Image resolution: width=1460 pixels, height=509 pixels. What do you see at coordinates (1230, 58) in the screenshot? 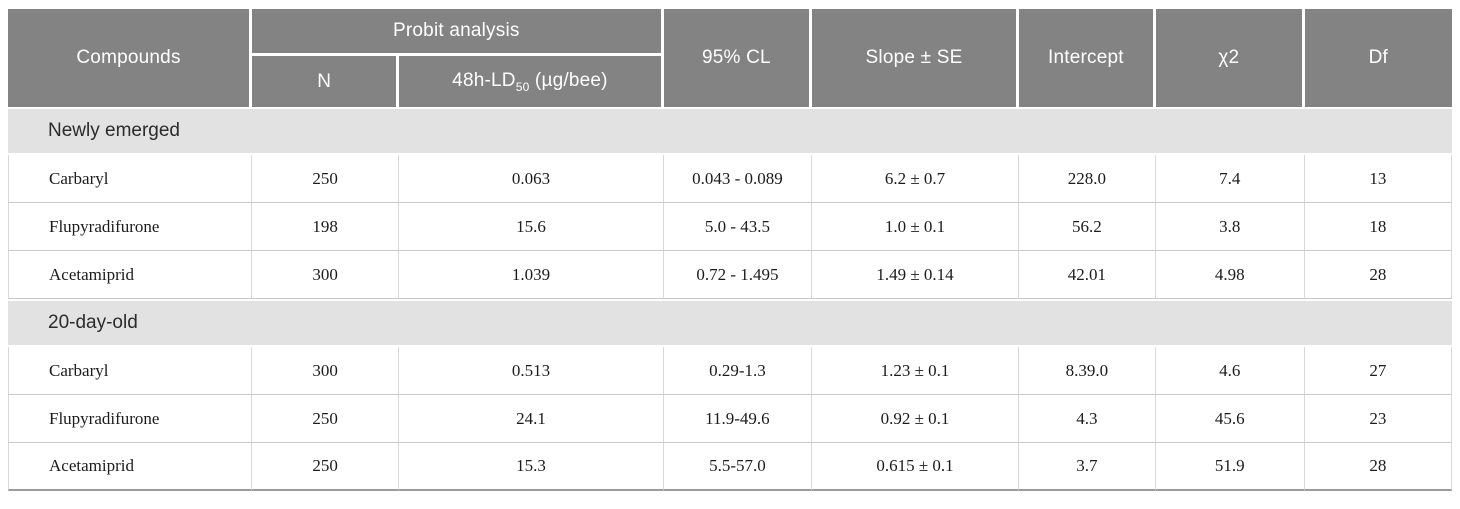
I see `col-header-chi2: χ2` at bounding box center [1230, 58].